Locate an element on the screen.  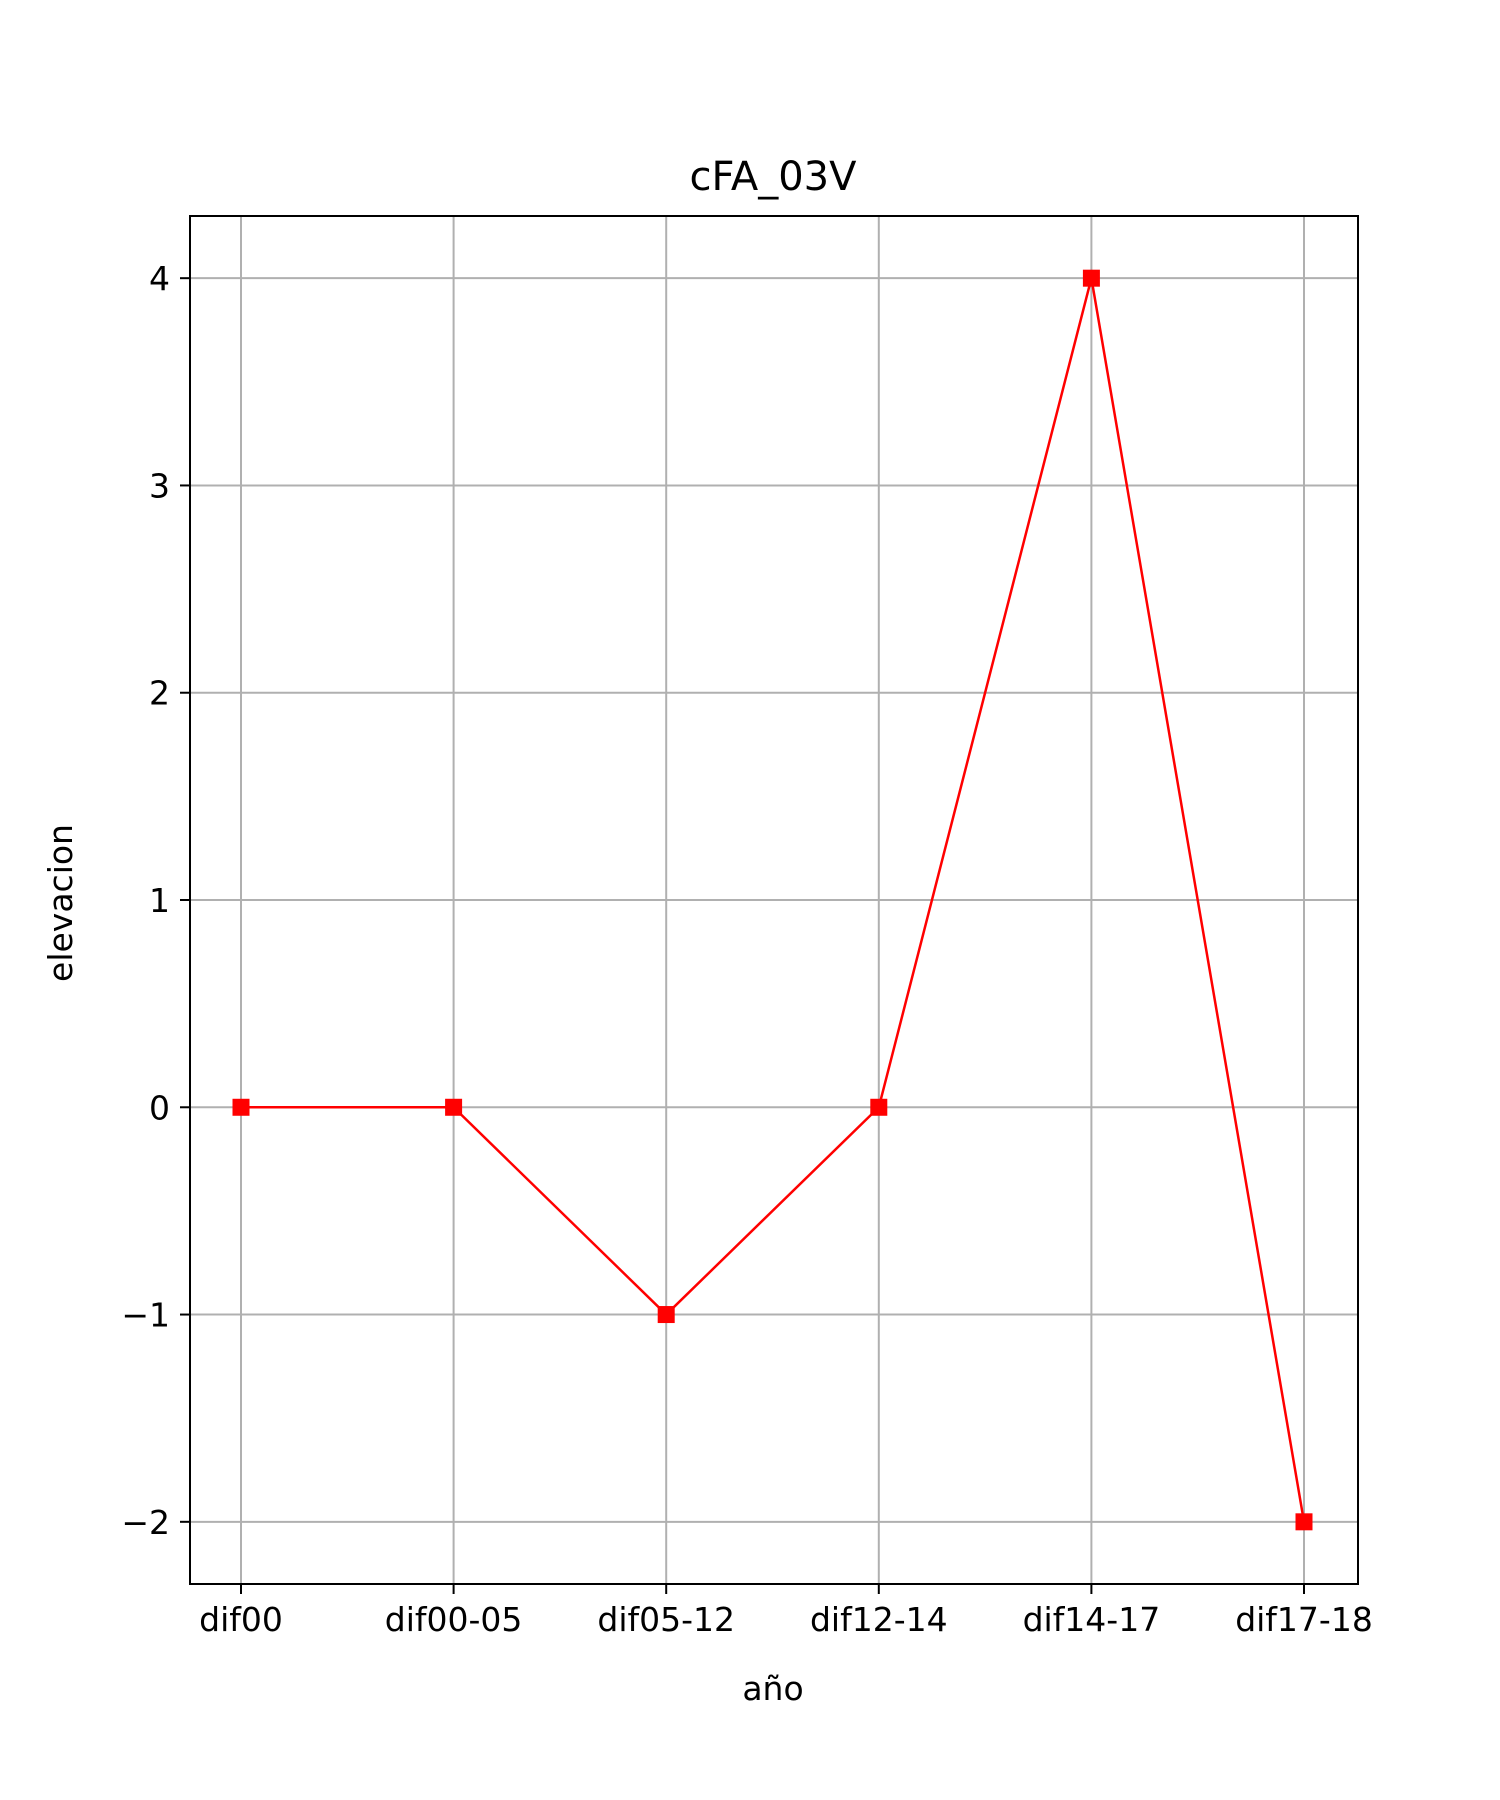
x-tick-label: dif17-18 is located at coordinates (1304, 1619).